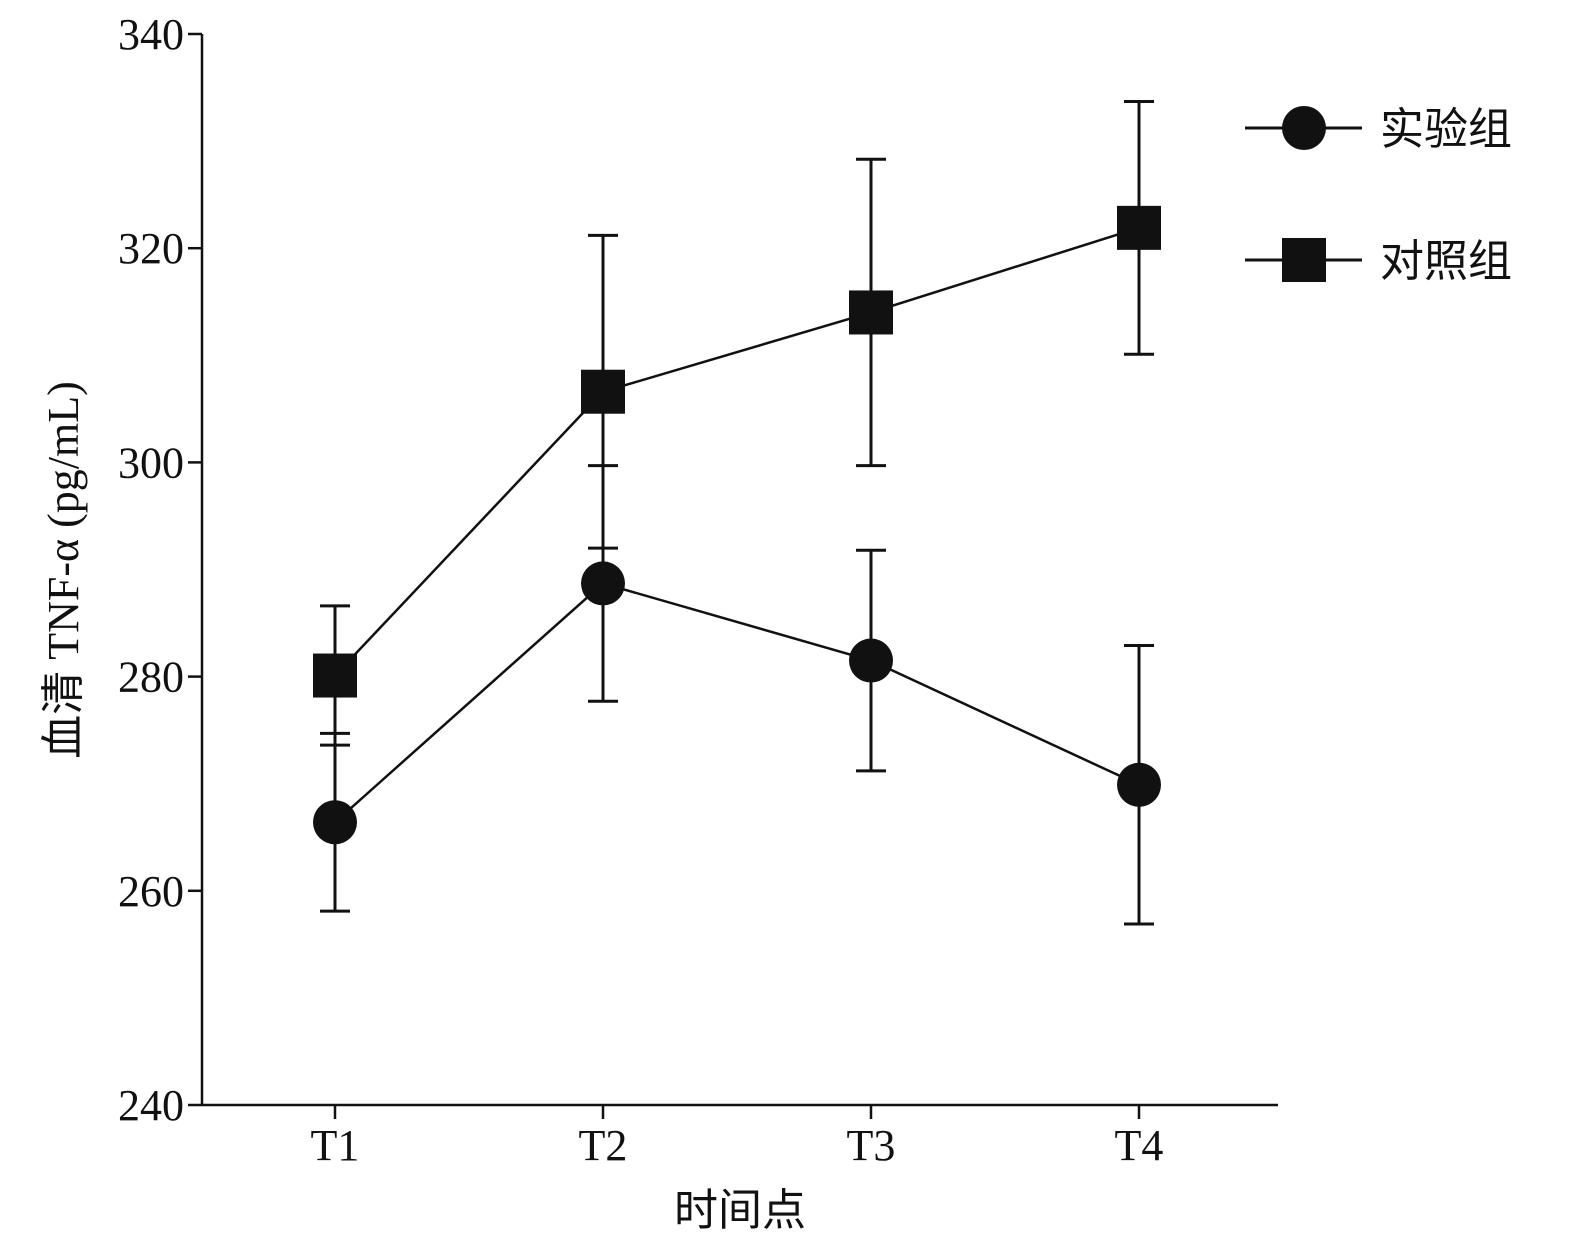  Describe the element at coordinates (1446, 129) in the screenshot. I see `legend-label: 实验组` at that location.